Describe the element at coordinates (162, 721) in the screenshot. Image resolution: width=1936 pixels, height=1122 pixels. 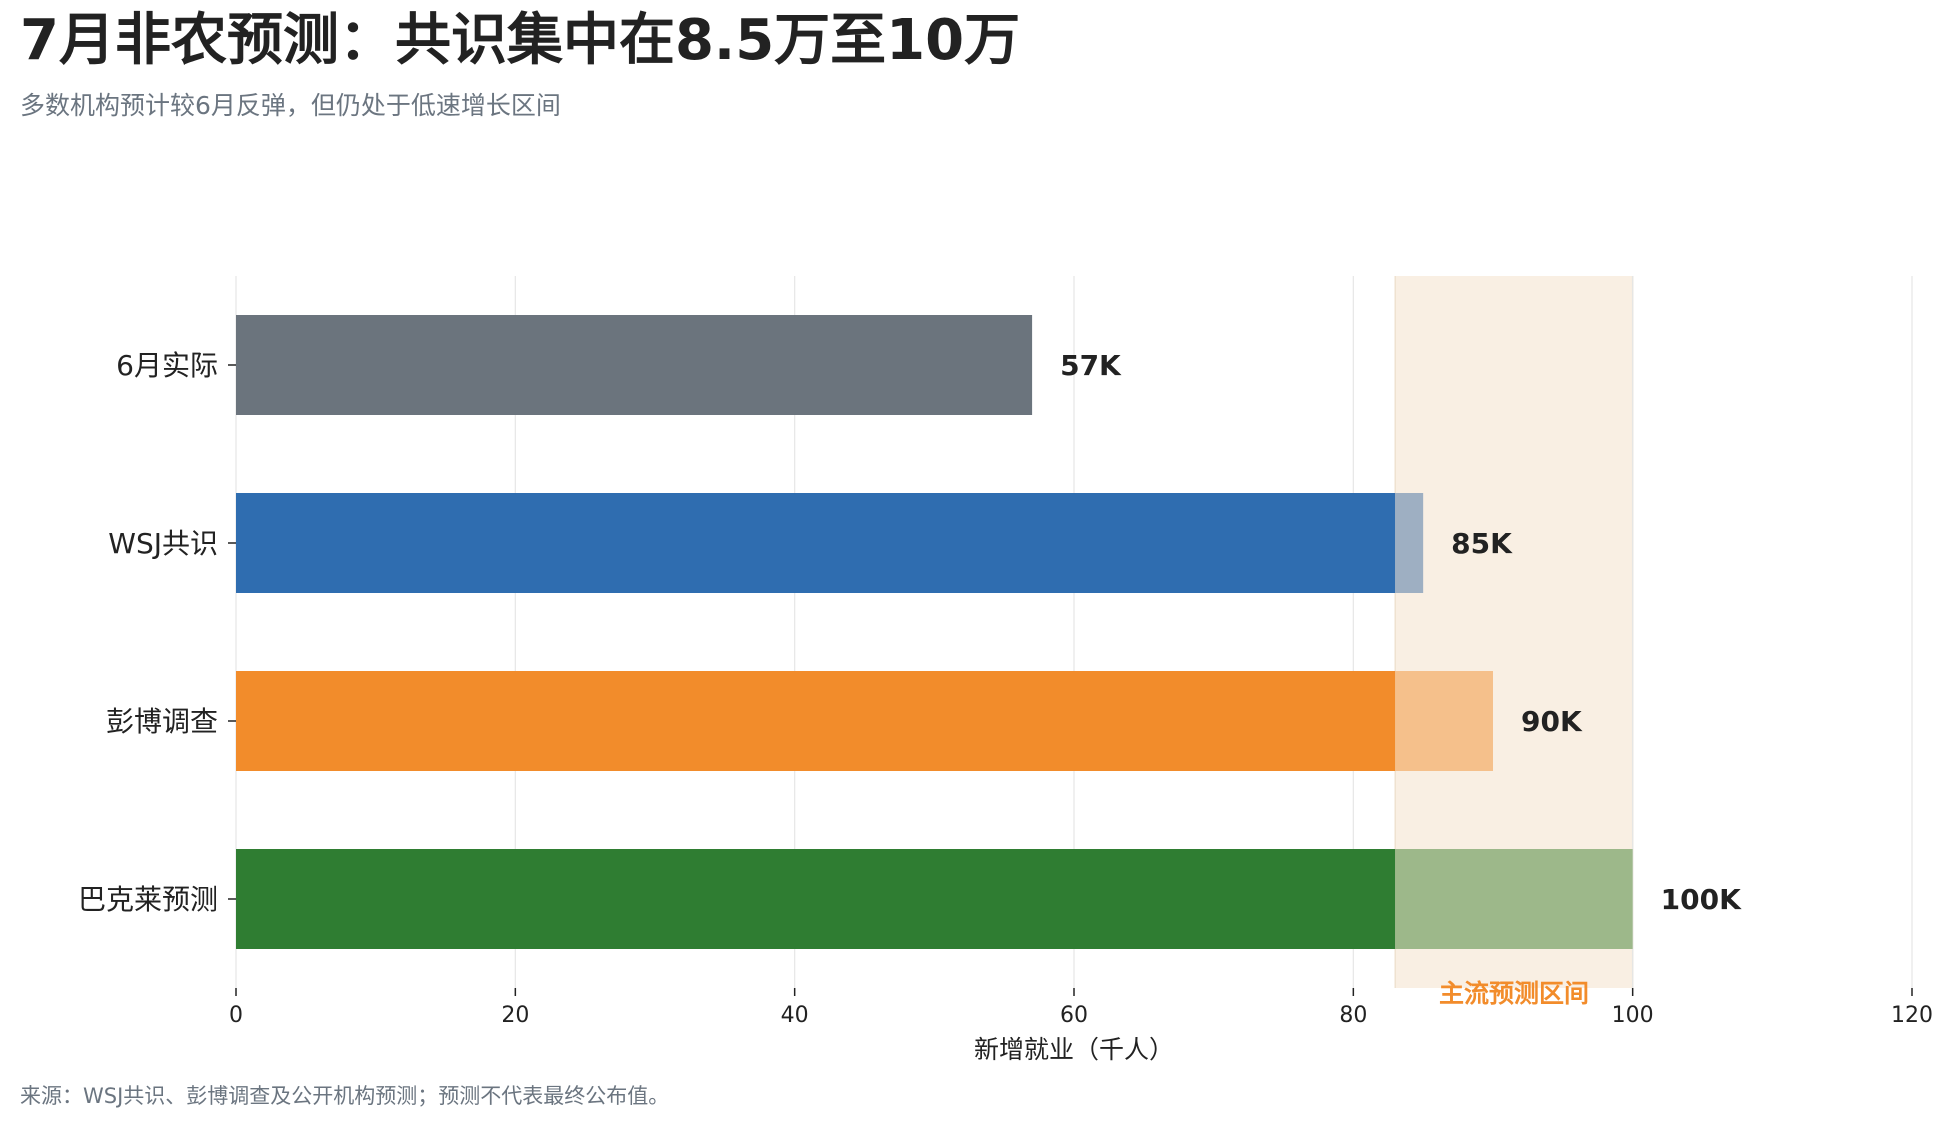
I see `category-label-3: 彭博调查` at that location.